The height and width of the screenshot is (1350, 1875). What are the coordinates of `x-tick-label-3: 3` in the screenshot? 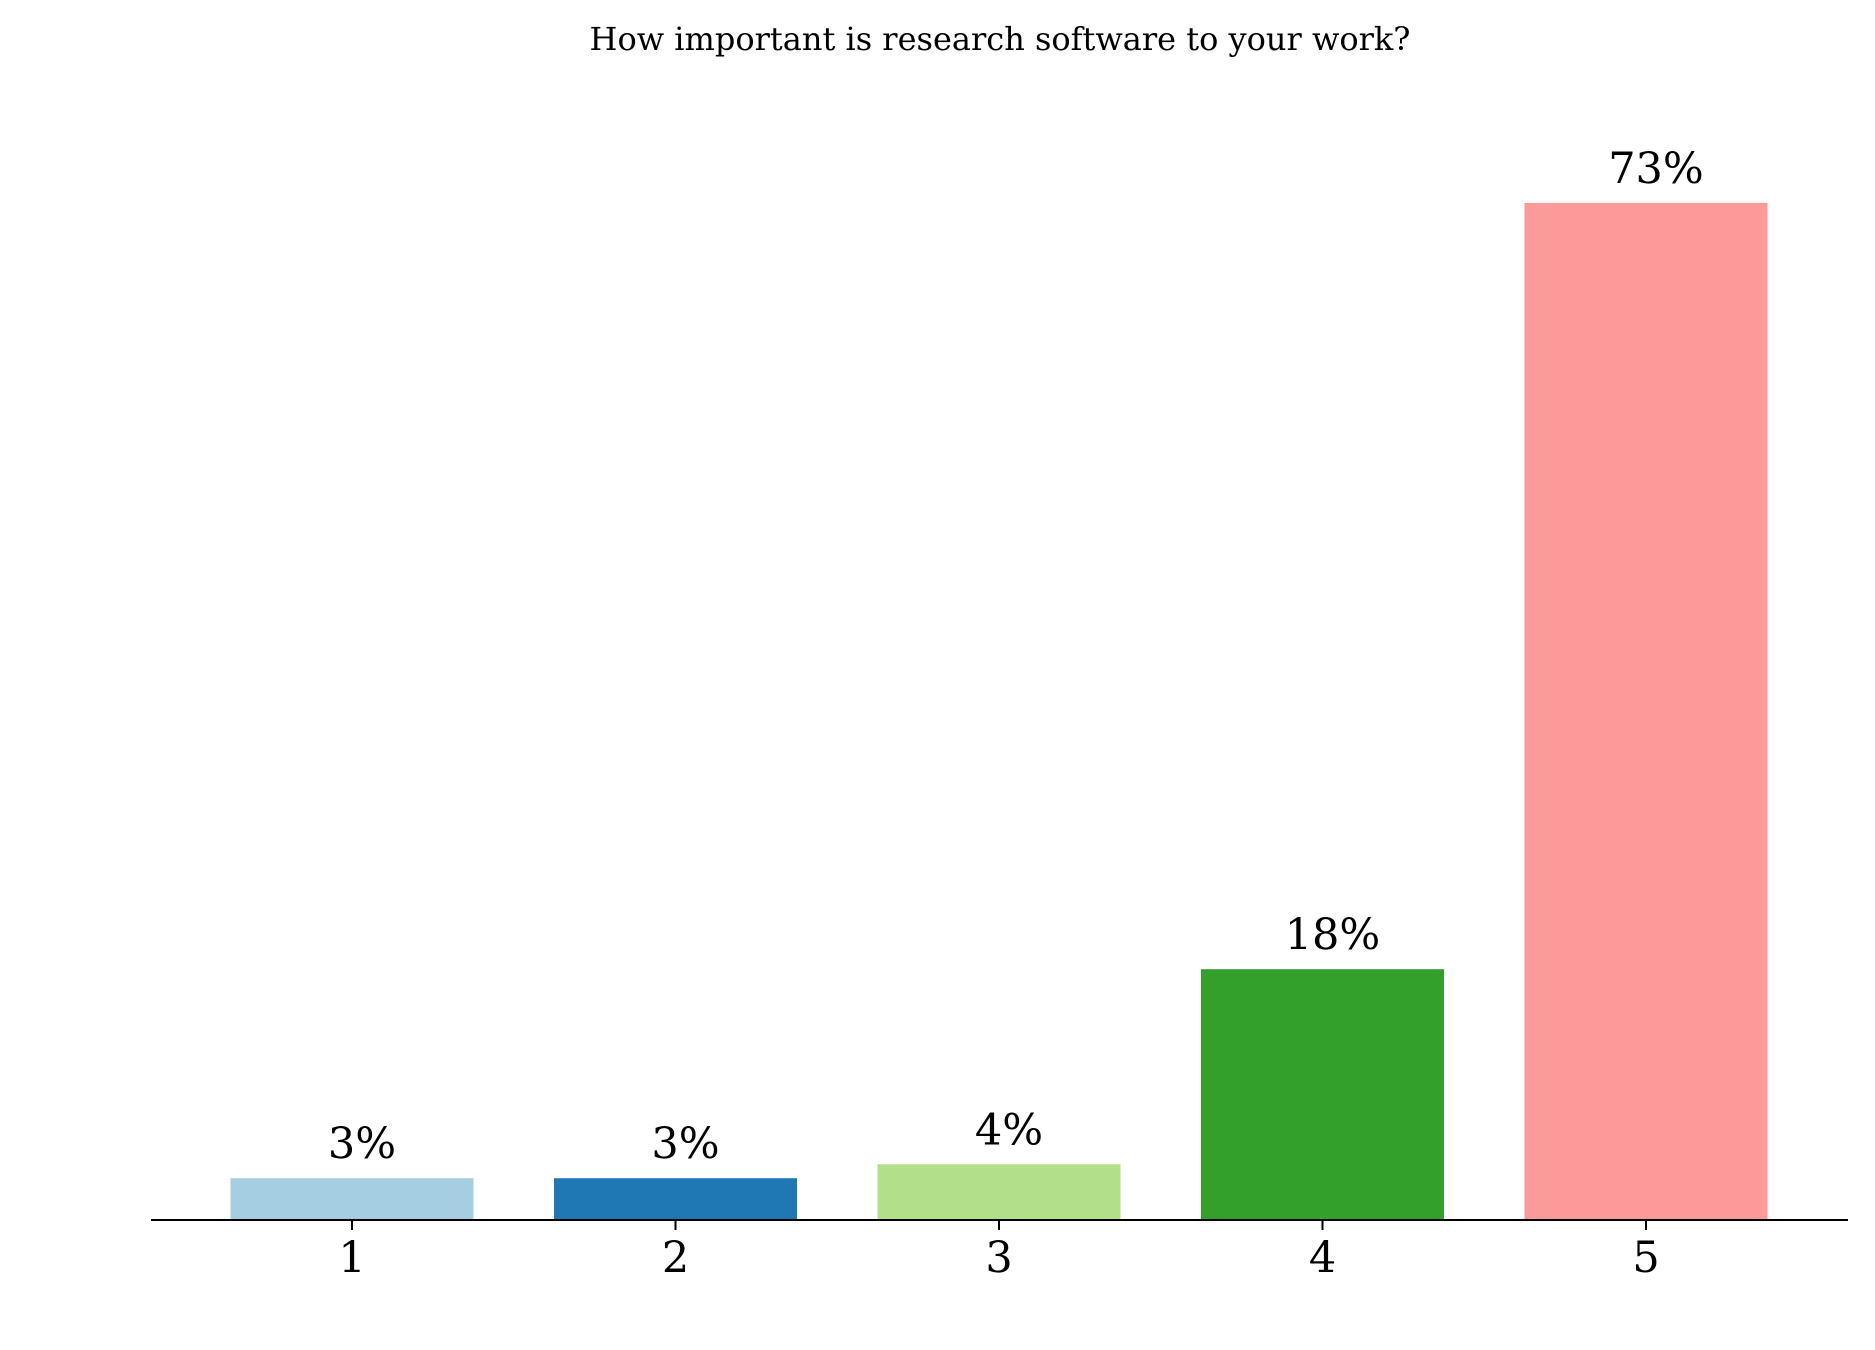 It's located at (998, 1258).